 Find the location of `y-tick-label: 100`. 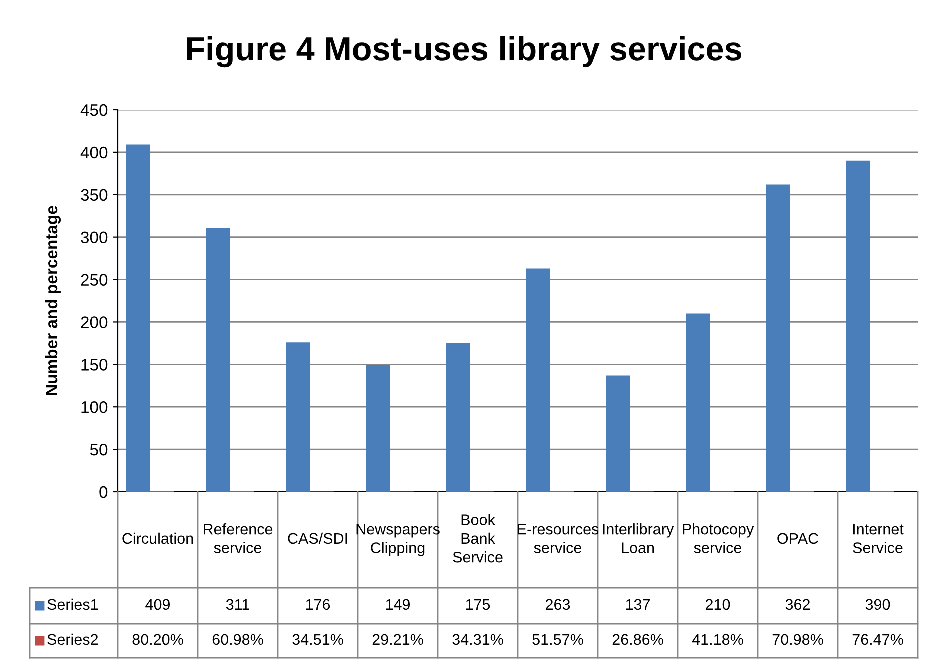

y-tick-label: 100 is located at coordinates (95, 408).